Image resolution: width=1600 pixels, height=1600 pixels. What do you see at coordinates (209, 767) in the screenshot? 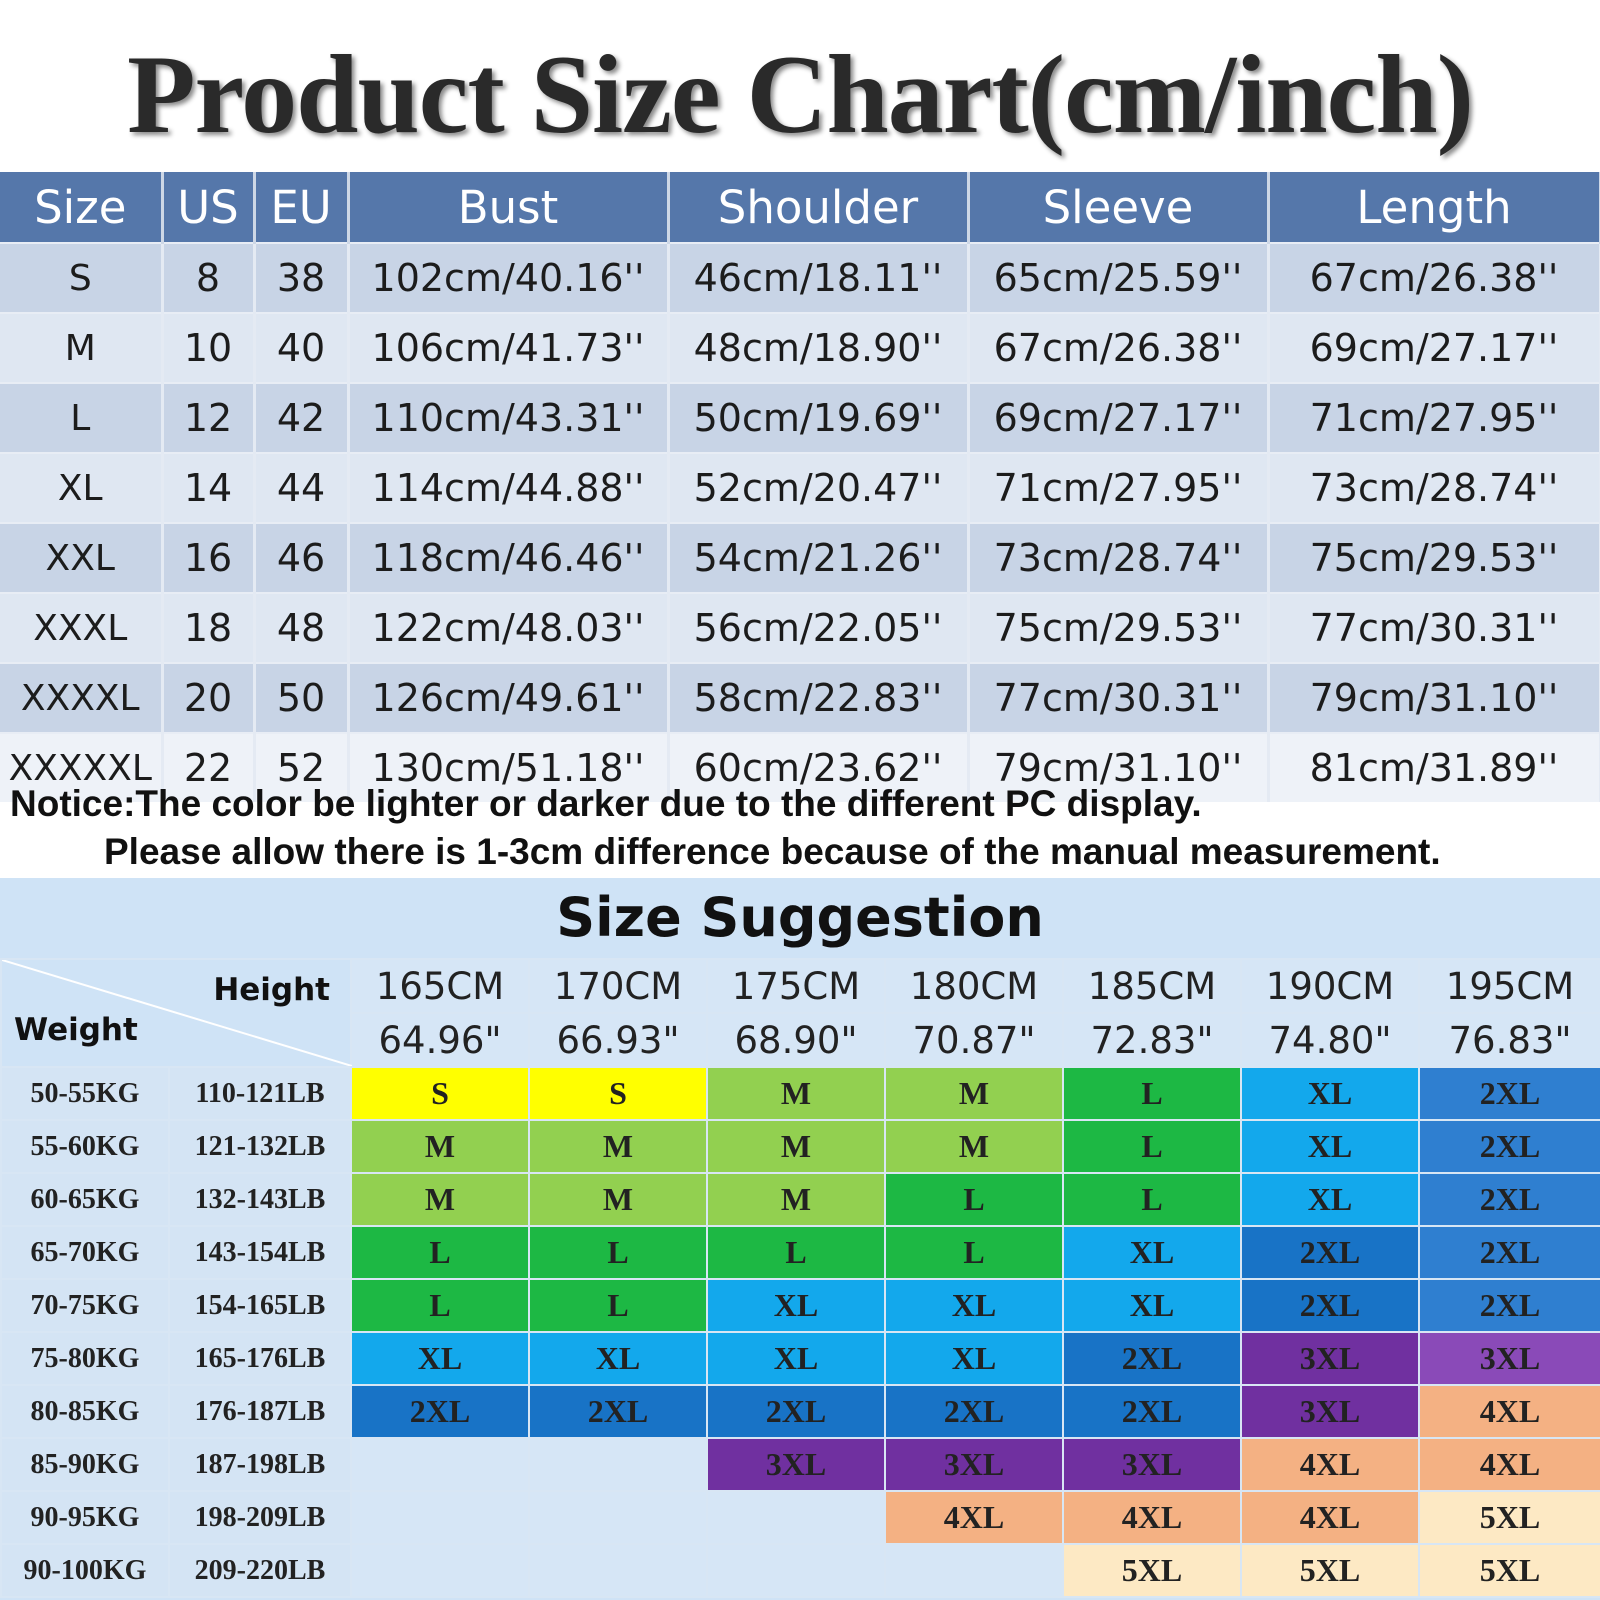
I see `table-cell: 22` at bounding box center [209, 767].